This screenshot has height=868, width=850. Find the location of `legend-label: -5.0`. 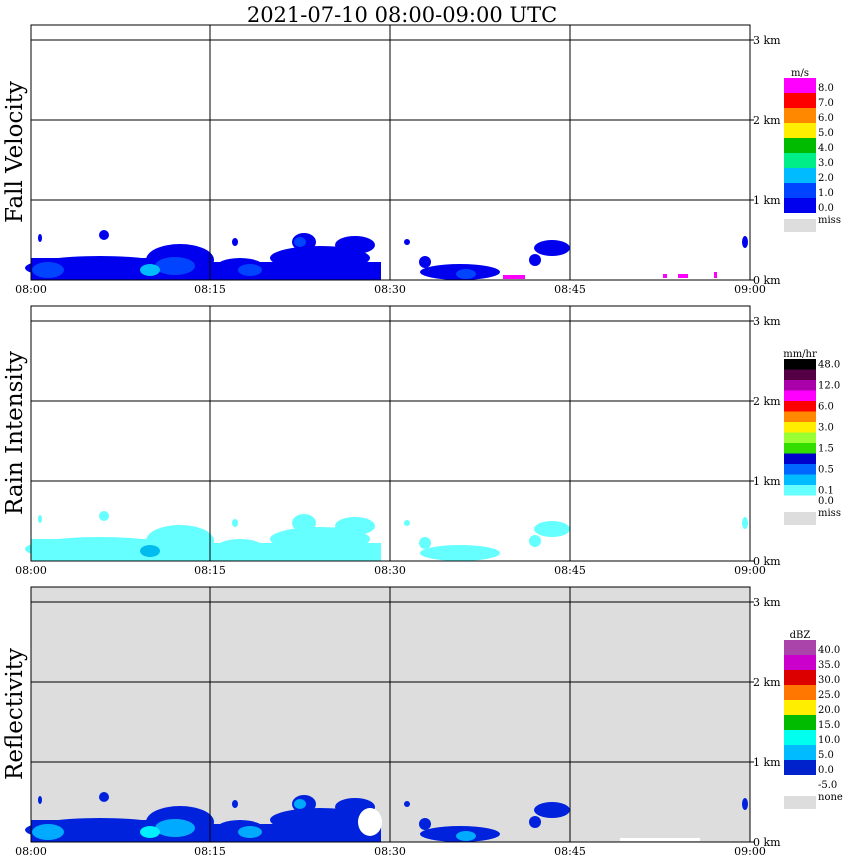

legend-label: -5.0 is located at coordinates (827, 785).